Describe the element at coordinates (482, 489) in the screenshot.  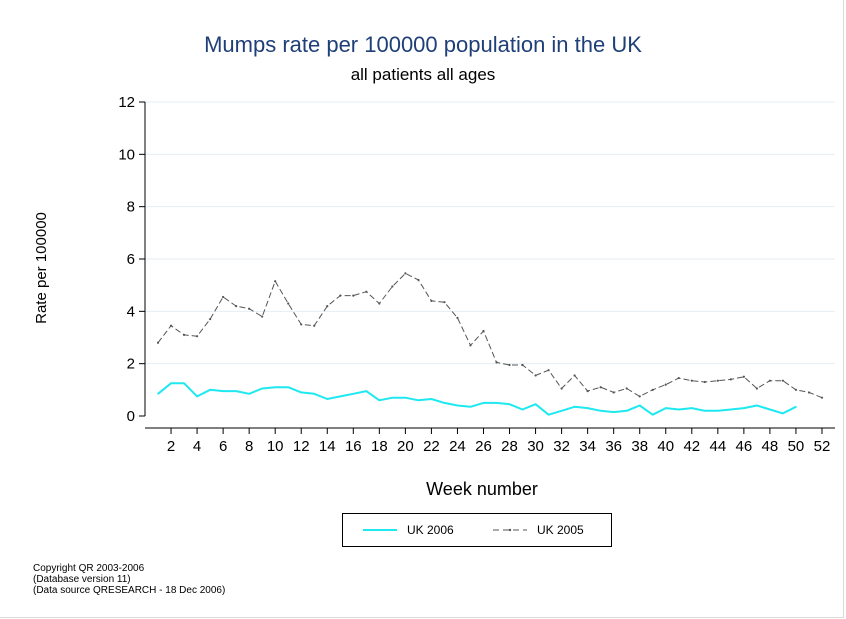
I see `x-axis-label: Week number` at that location.